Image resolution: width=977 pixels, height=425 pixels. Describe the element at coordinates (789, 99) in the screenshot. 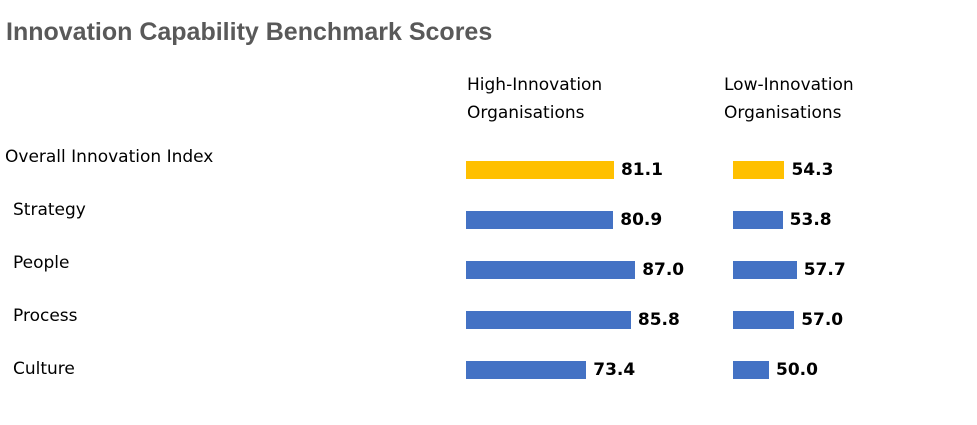

I see `series-header: Low-Innovation Organisations` at that location.